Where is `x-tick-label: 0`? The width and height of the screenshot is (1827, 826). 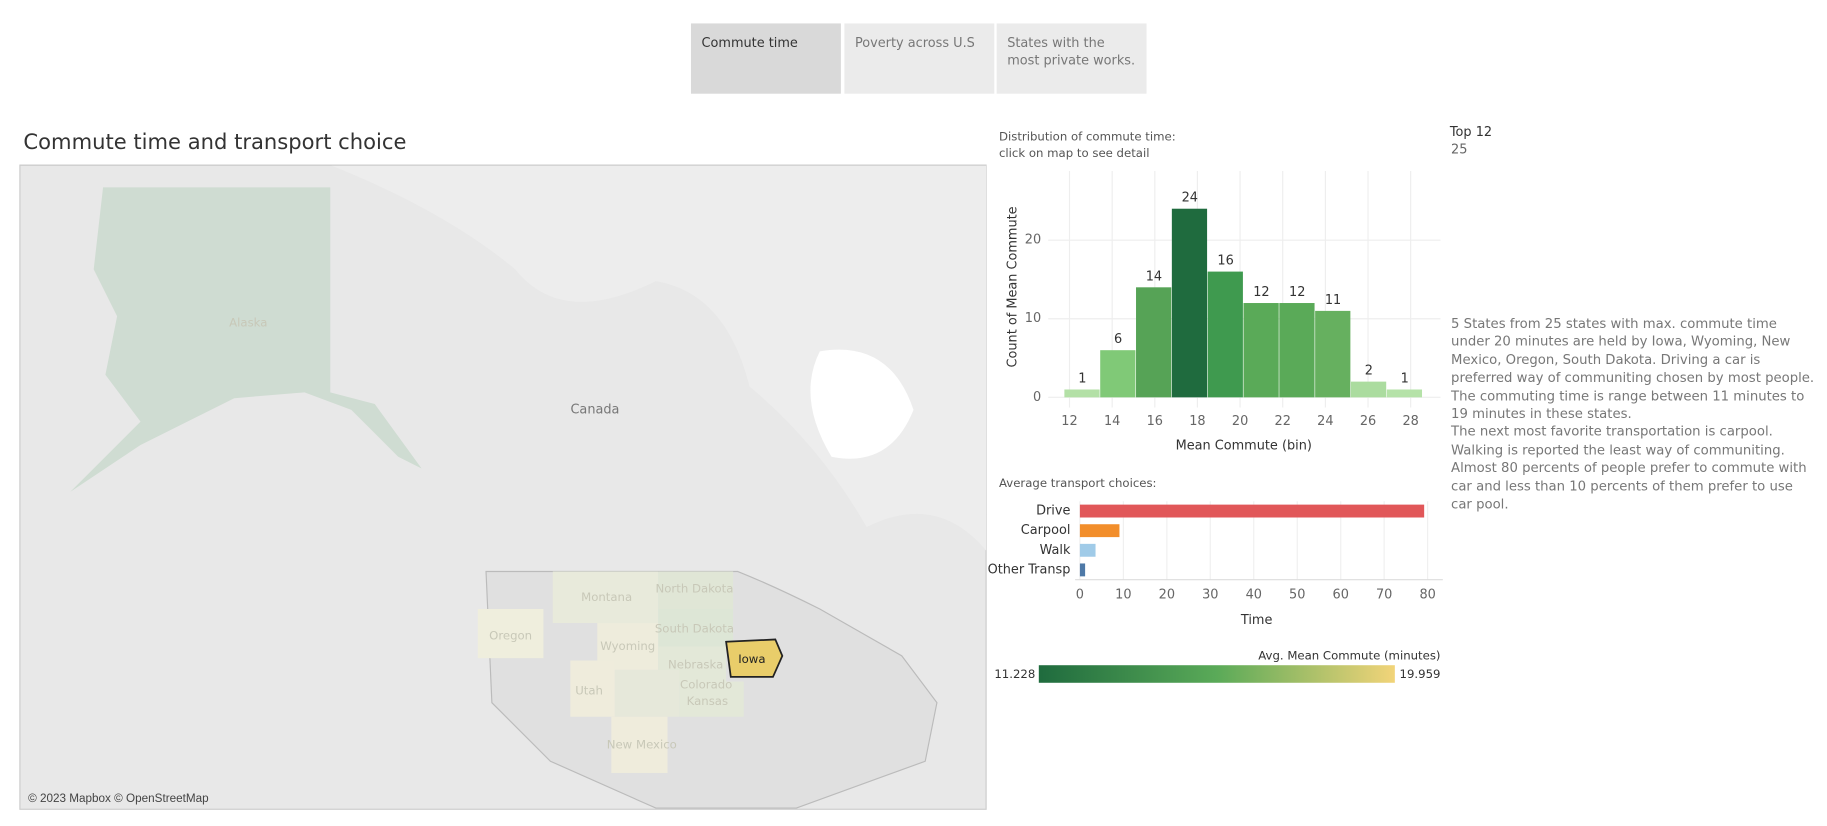 x-tick-label: 0 is located at coordinates (1080, 594).